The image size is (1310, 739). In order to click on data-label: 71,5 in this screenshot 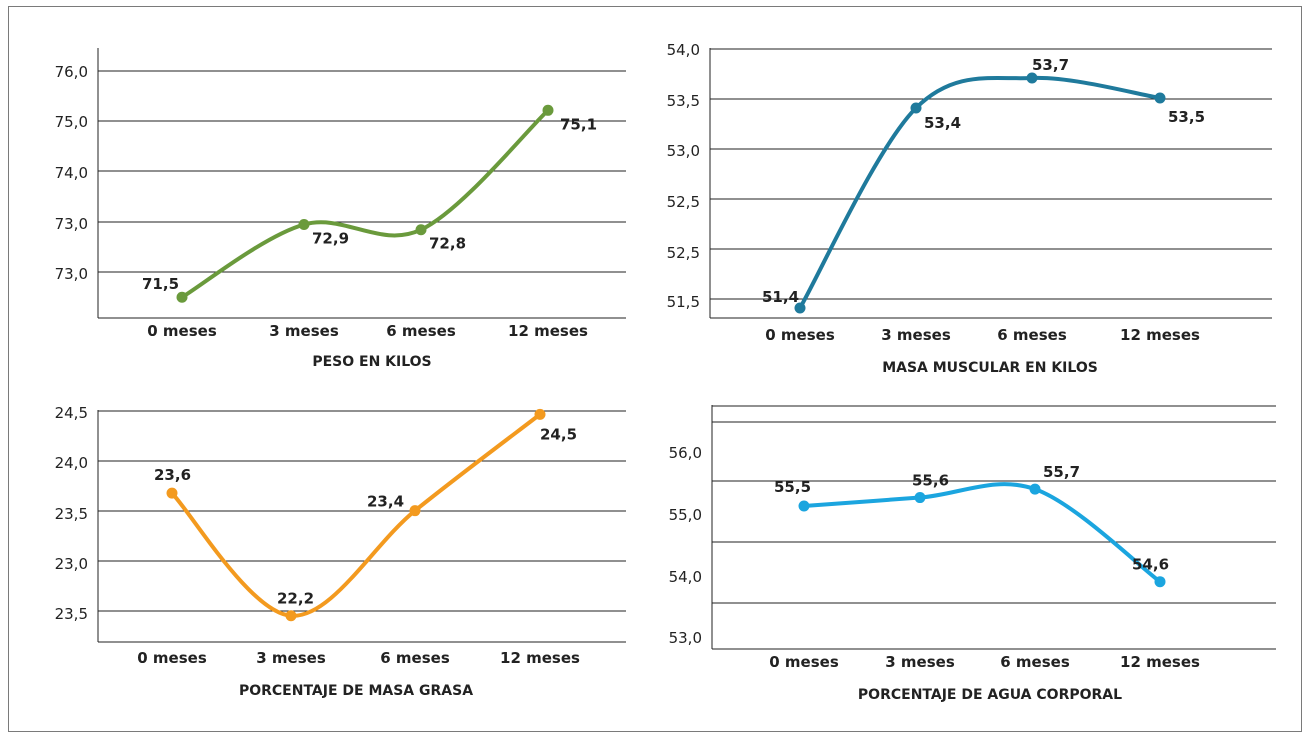, I will do `click(160, 284)`.